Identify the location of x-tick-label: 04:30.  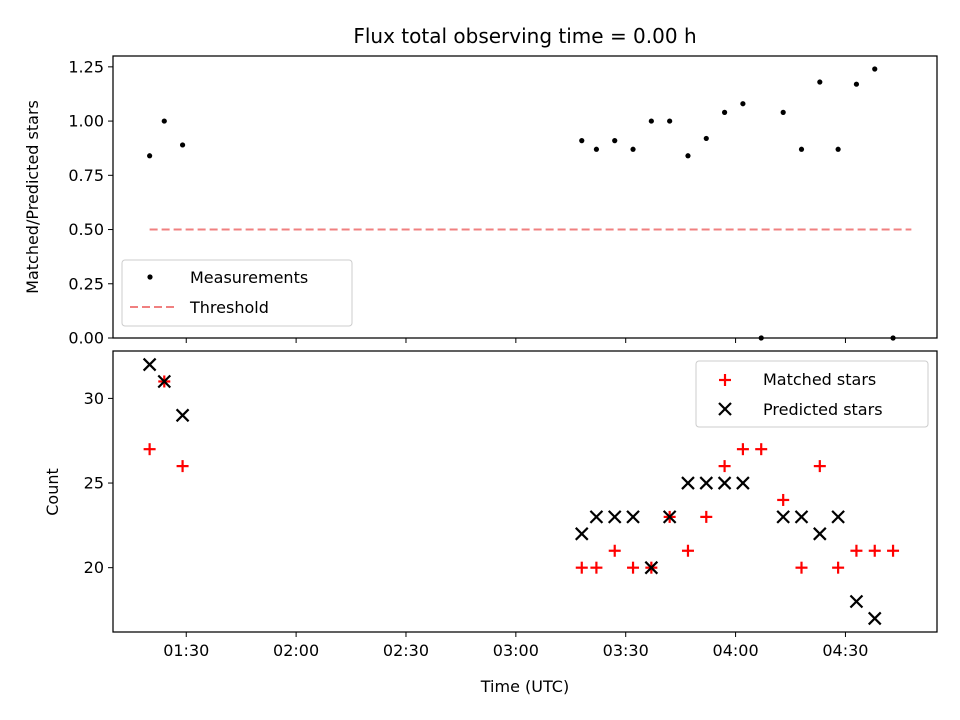
(845, 650).